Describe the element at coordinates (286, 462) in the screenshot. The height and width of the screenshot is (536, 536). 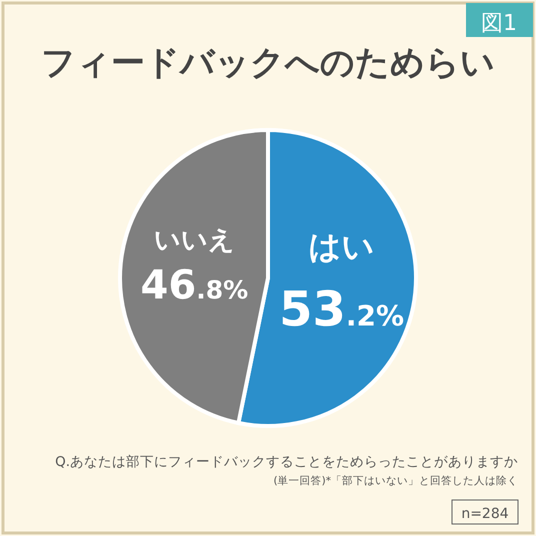
I see `text: Q.あなたは部下にフィードバックすることをためらったことがありますか` at that location.